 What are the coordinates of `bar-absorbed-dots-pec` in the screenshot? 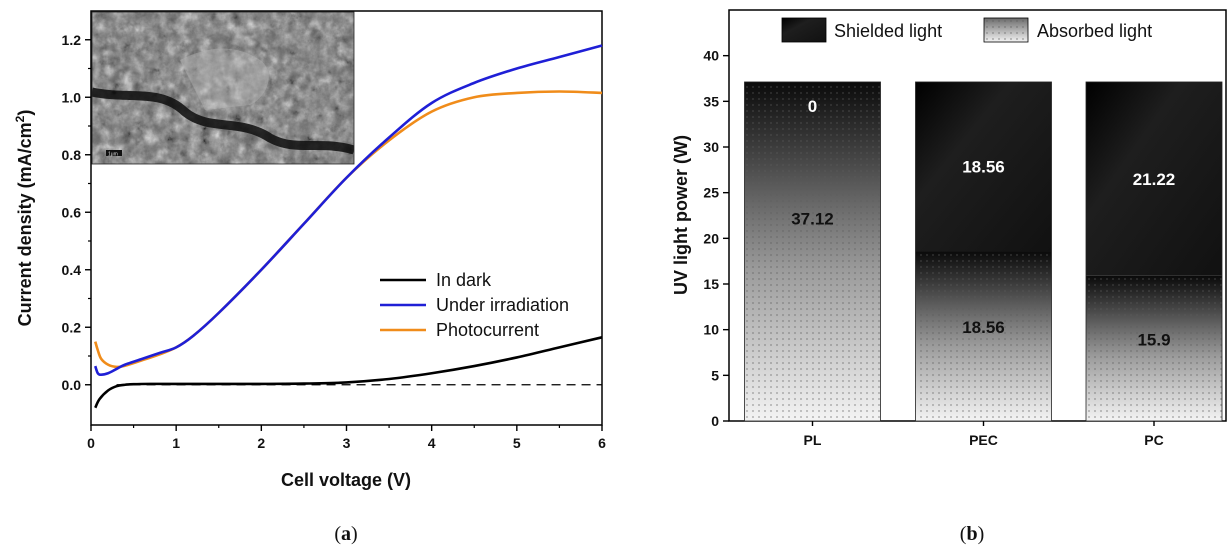 It's located at (983, 336).